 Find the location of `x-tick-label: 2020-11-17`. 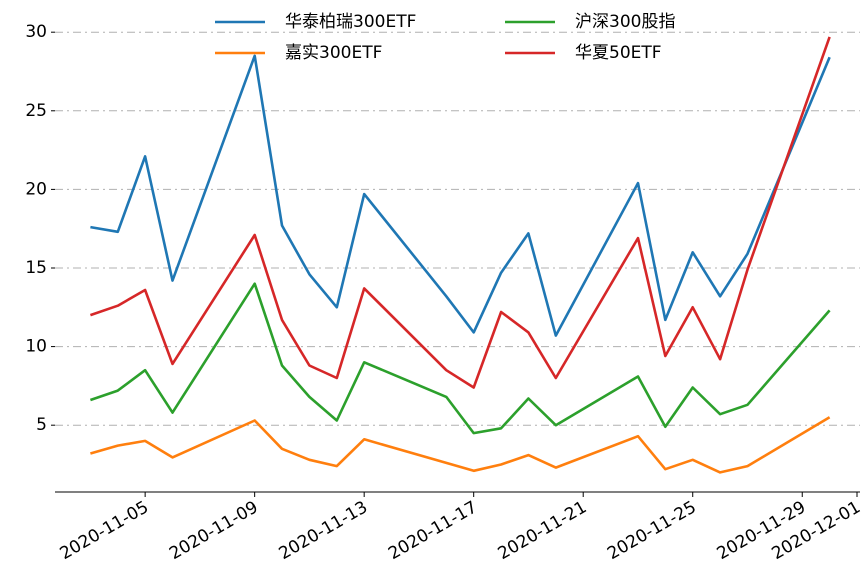

x-tick-label: 2020-11-17 is located at coordinates (433, 530).